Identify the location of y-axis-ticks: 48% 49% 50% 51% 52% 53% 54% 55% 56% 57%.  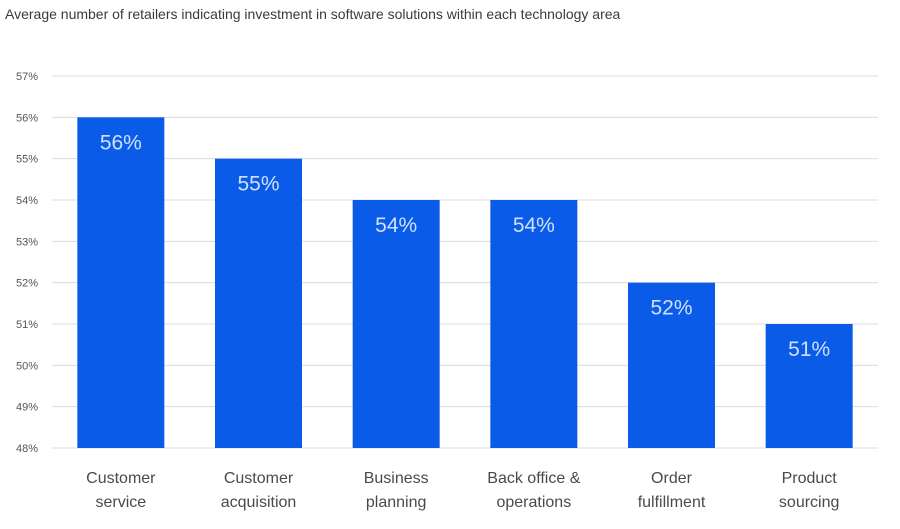
(27, 263).